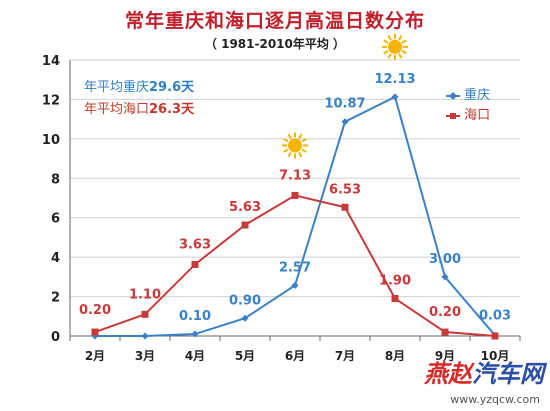  Describe the element at coordinates (495, 356) in the screenshot. I see `x-tick-label: 10月` at that location.